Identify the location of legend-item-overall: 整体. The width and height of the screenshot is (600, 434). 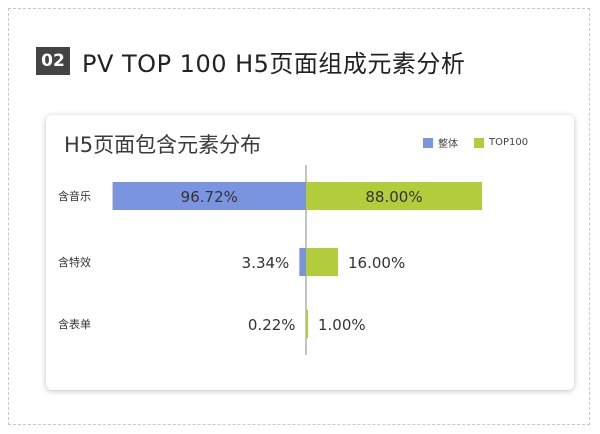
(440, 142).